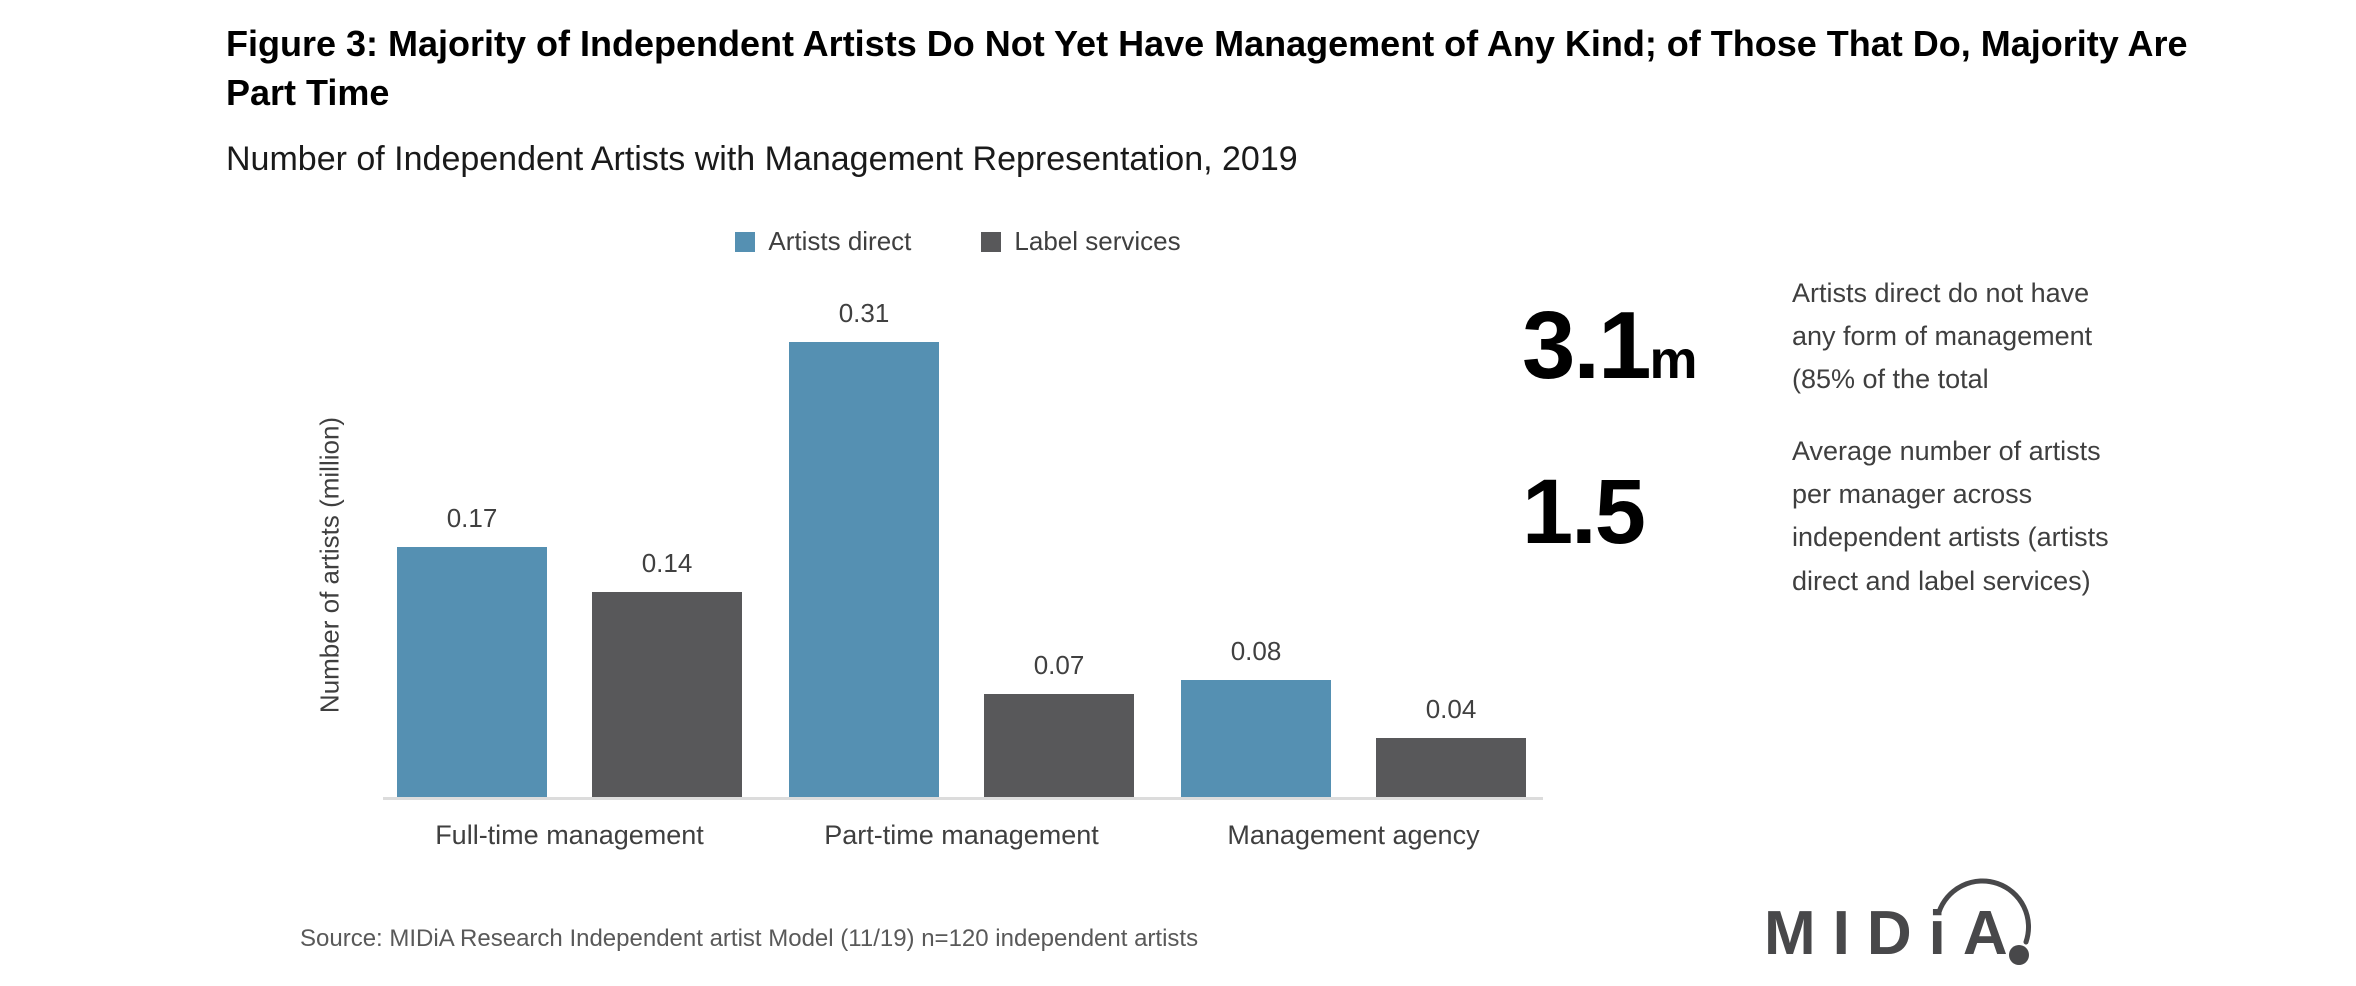 Image resolution: width=2356 pixels, height=986 pixels. I want to click on bar-value-label: 0.07, so click(1059, 665).